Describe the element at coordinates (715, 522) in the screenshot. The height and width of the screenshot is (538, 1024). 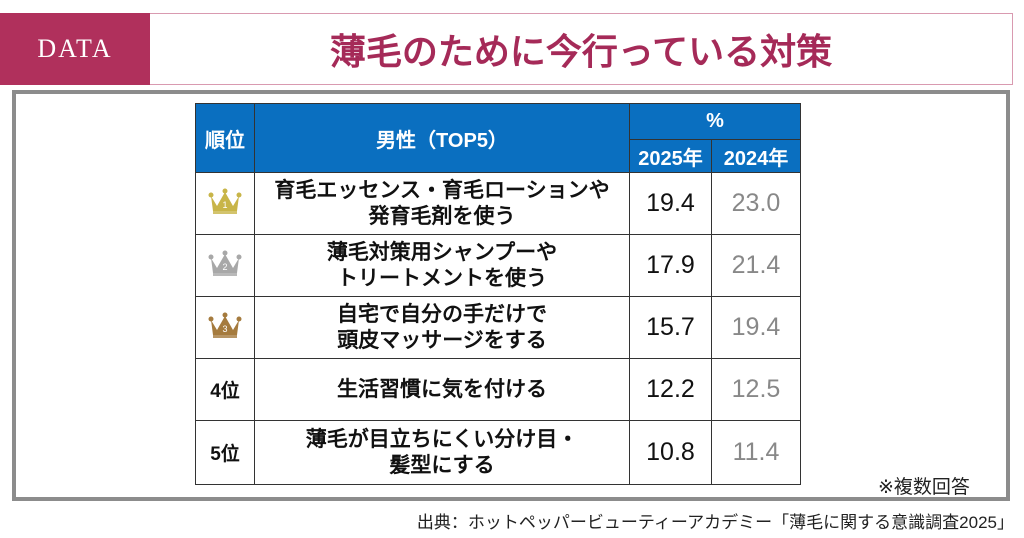
I see `source-citation: 出典：ホットペッパービューティーアカデミー「薄毛に関する意識調査2025」` at that location.